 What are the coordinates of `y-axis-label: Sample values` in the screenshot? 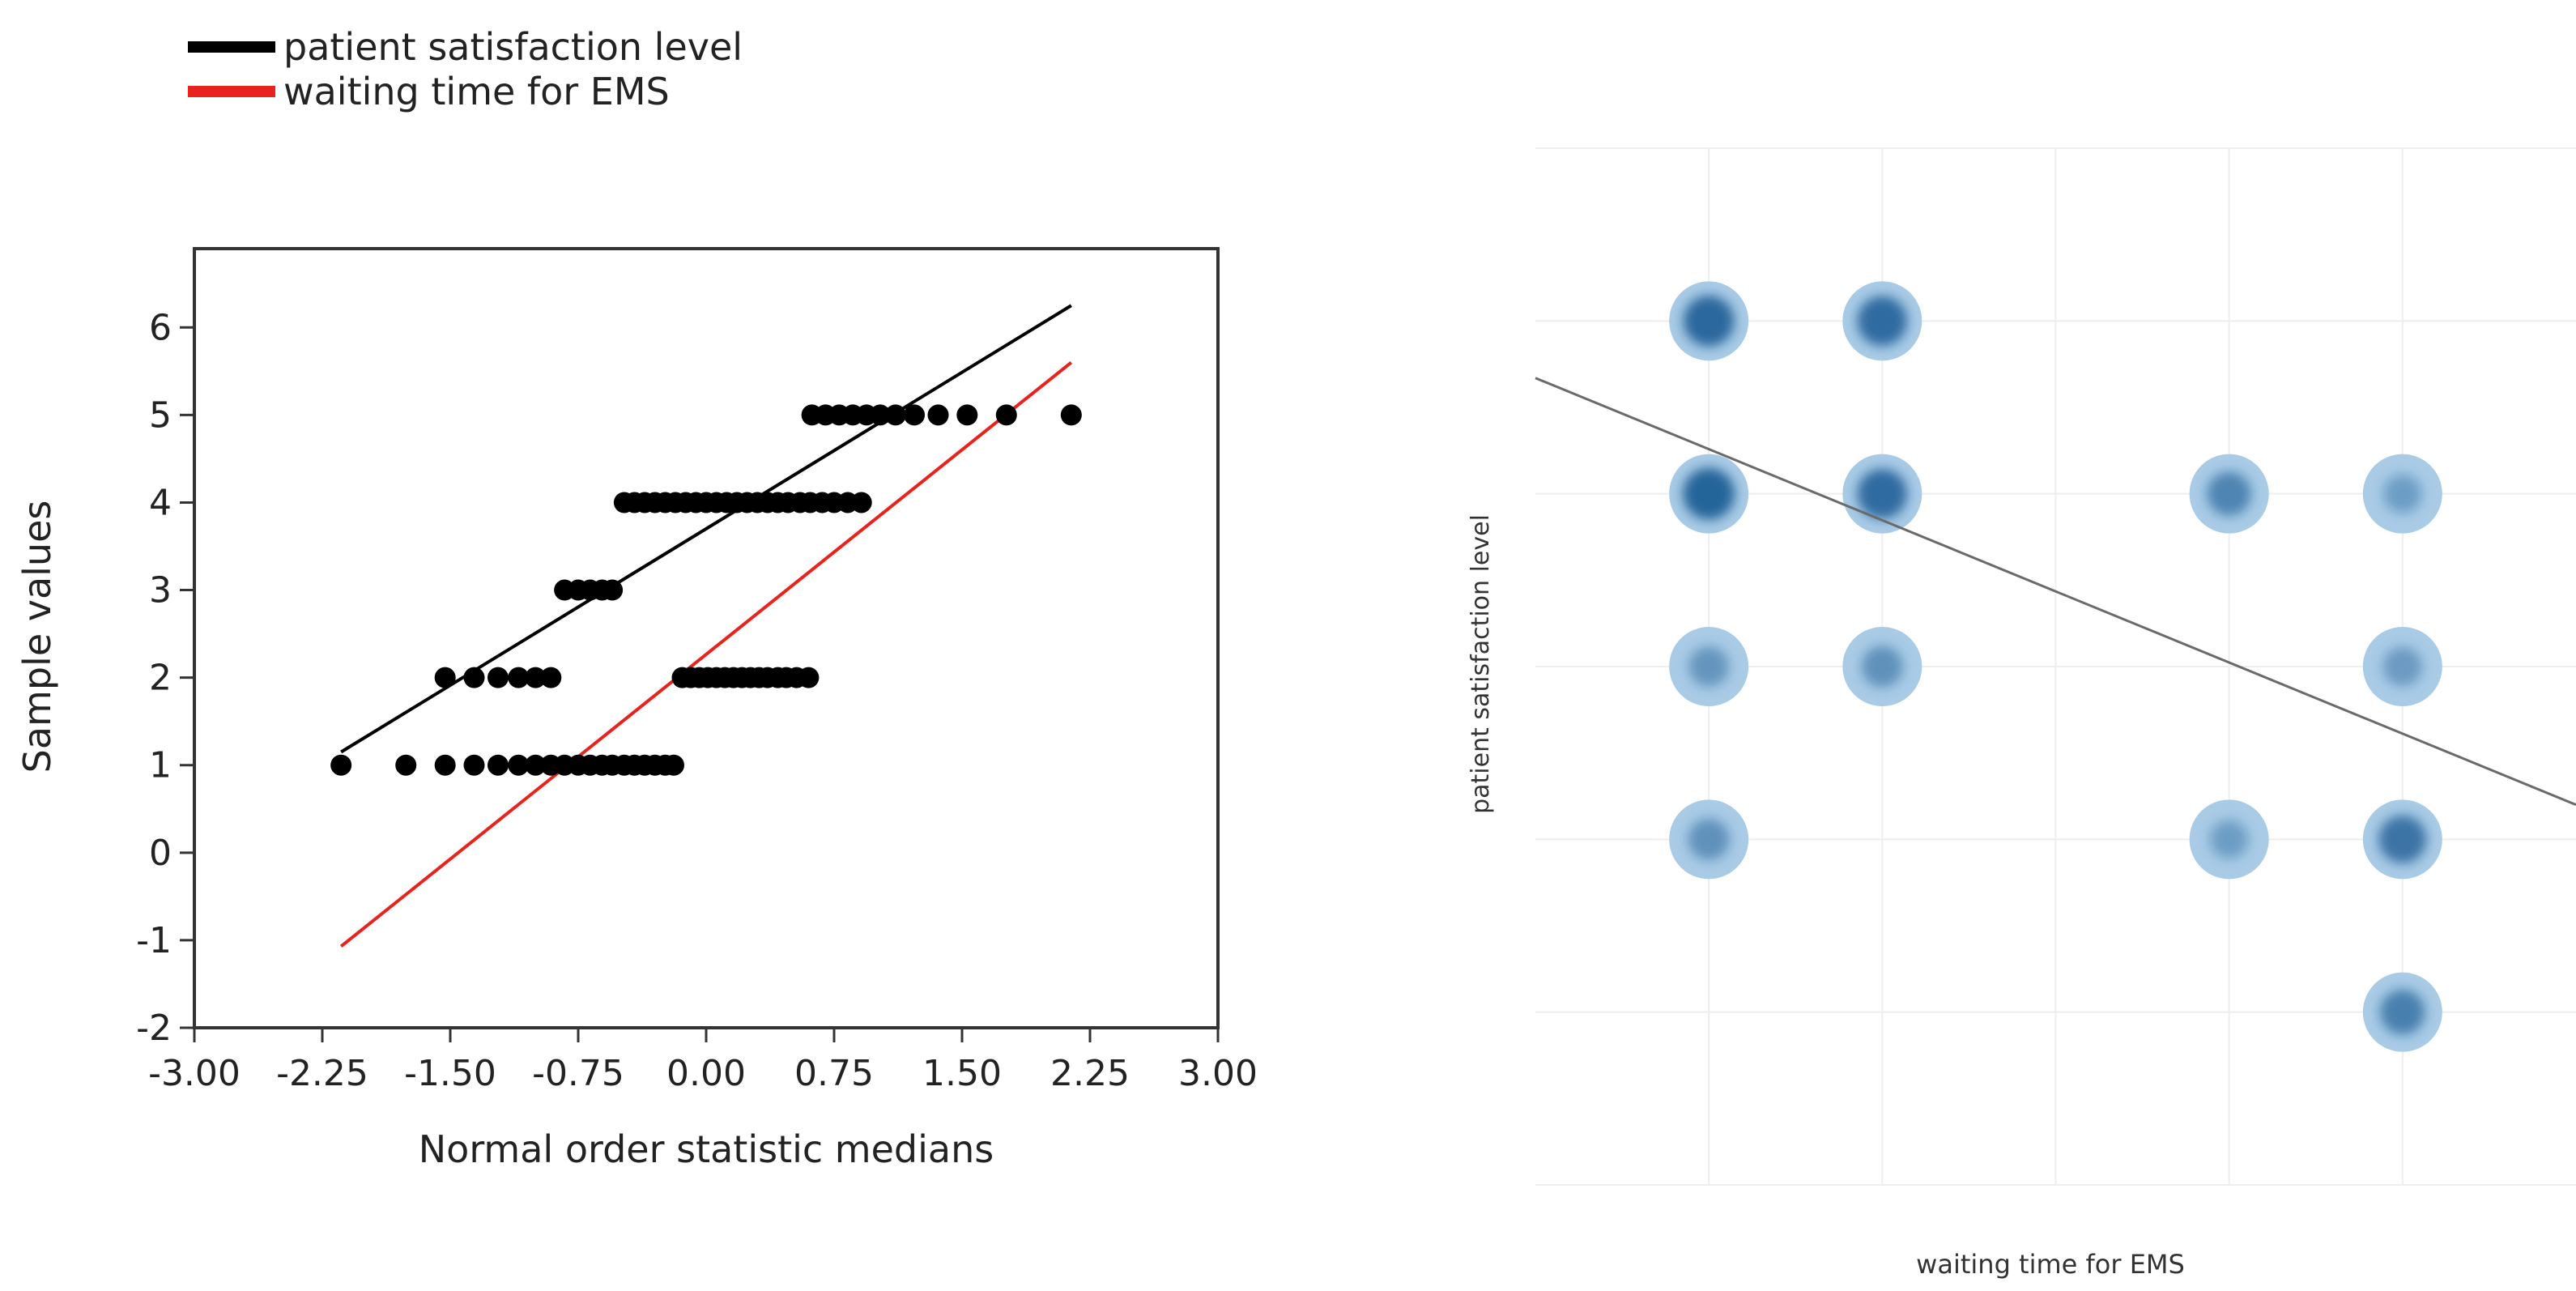 It's located at (37, 637).